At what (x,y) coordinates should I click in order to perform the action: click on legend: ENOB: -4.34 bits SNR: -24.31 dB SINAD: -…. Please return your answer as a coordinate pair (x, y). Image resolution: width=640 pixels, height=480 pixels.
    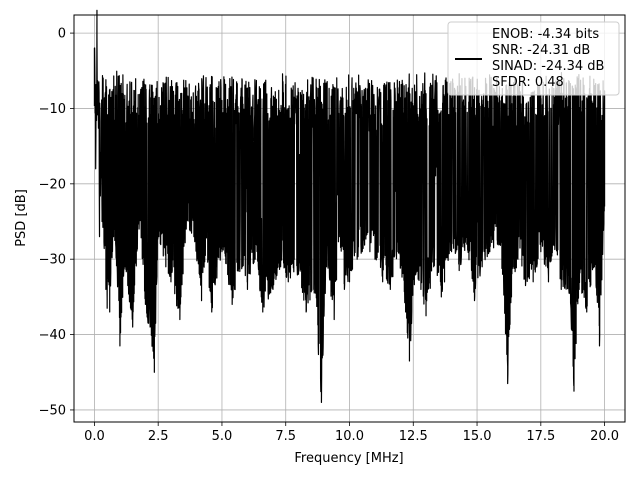
    Looking at the image, I should click on (533, 58).